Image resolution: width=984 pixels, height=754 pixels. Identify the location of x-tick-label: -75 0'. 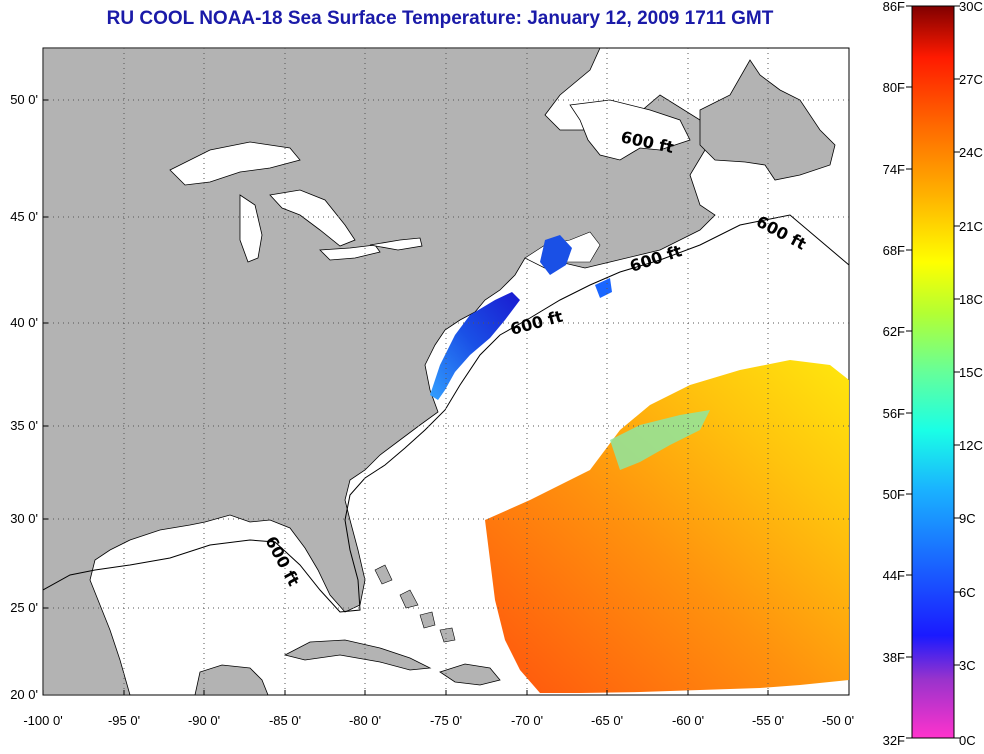
(446, 720).